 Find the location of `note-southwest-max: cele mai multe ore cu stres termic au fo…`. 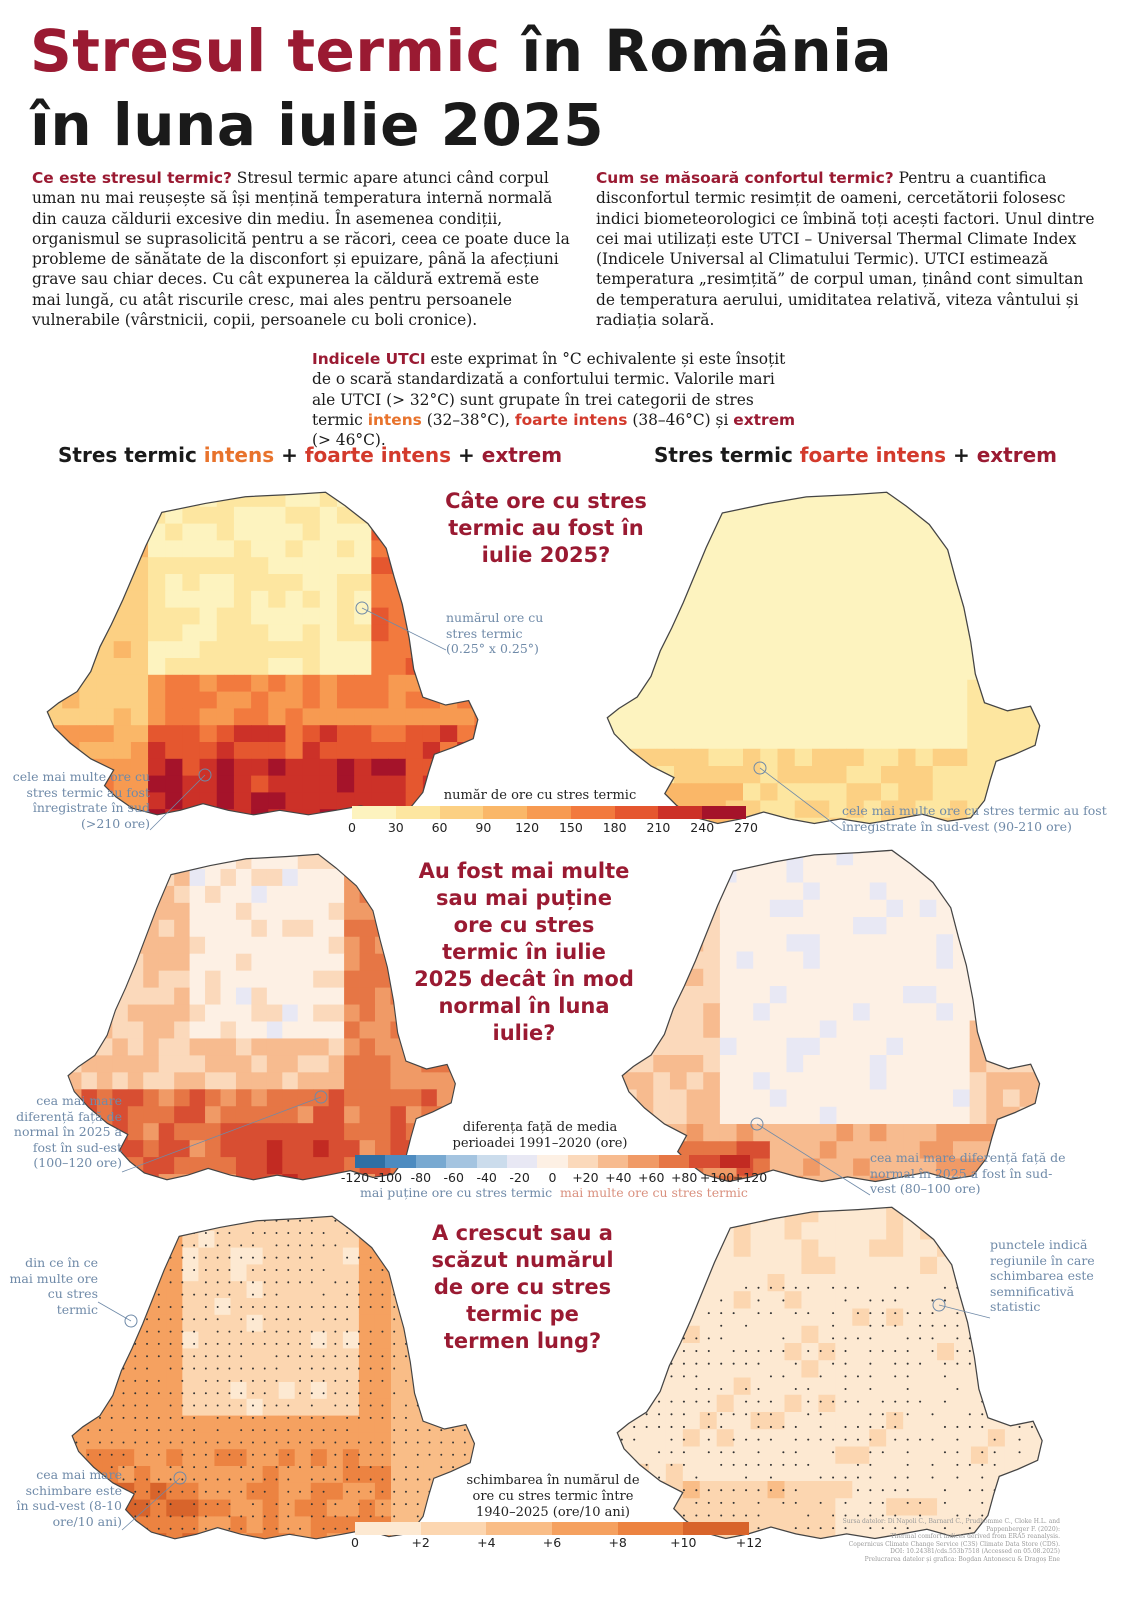

note-southwest-max: cele mai multe ore cu stres termic au fo… is located at coordinates (974, 818).